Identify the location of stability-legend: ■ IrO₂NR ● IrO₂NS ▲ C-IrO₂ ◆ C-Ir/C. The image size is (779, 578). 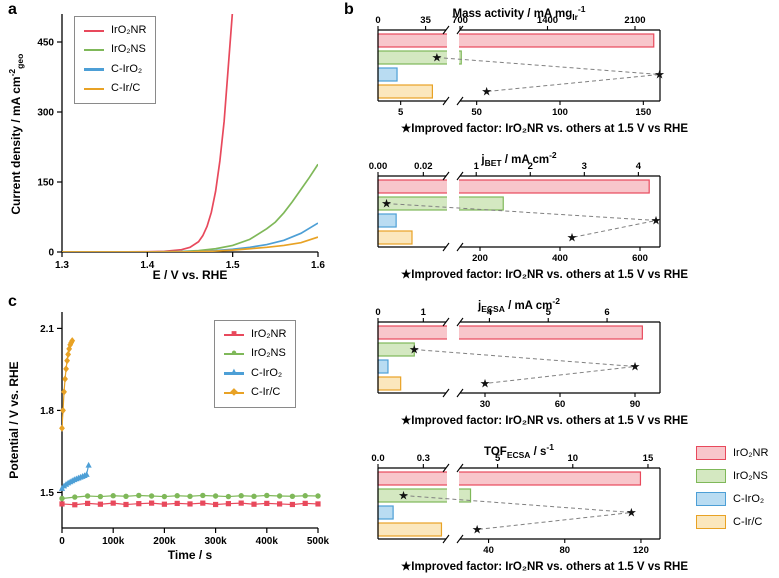
(255, 364).